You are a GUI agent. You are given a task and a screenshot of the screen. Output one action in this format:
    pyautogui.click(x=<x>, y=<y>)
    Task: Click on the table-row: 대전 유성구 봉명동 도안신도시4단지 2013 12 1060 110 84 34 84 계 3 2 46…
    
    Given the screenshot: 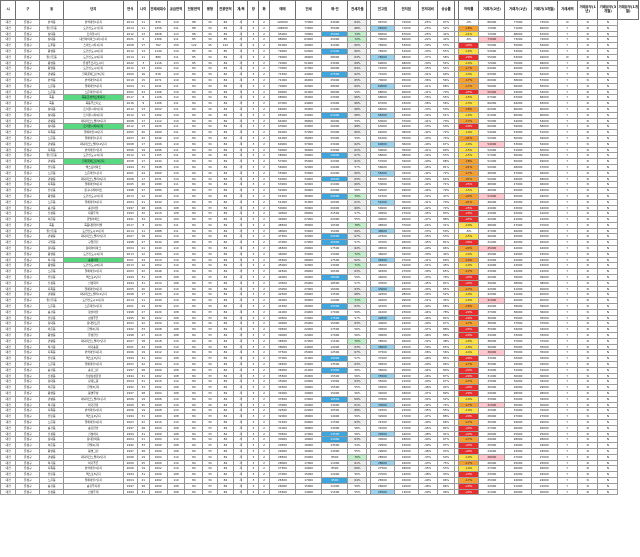 What is the action you would take?
    pyautogui.click(x=319, y=254)
    